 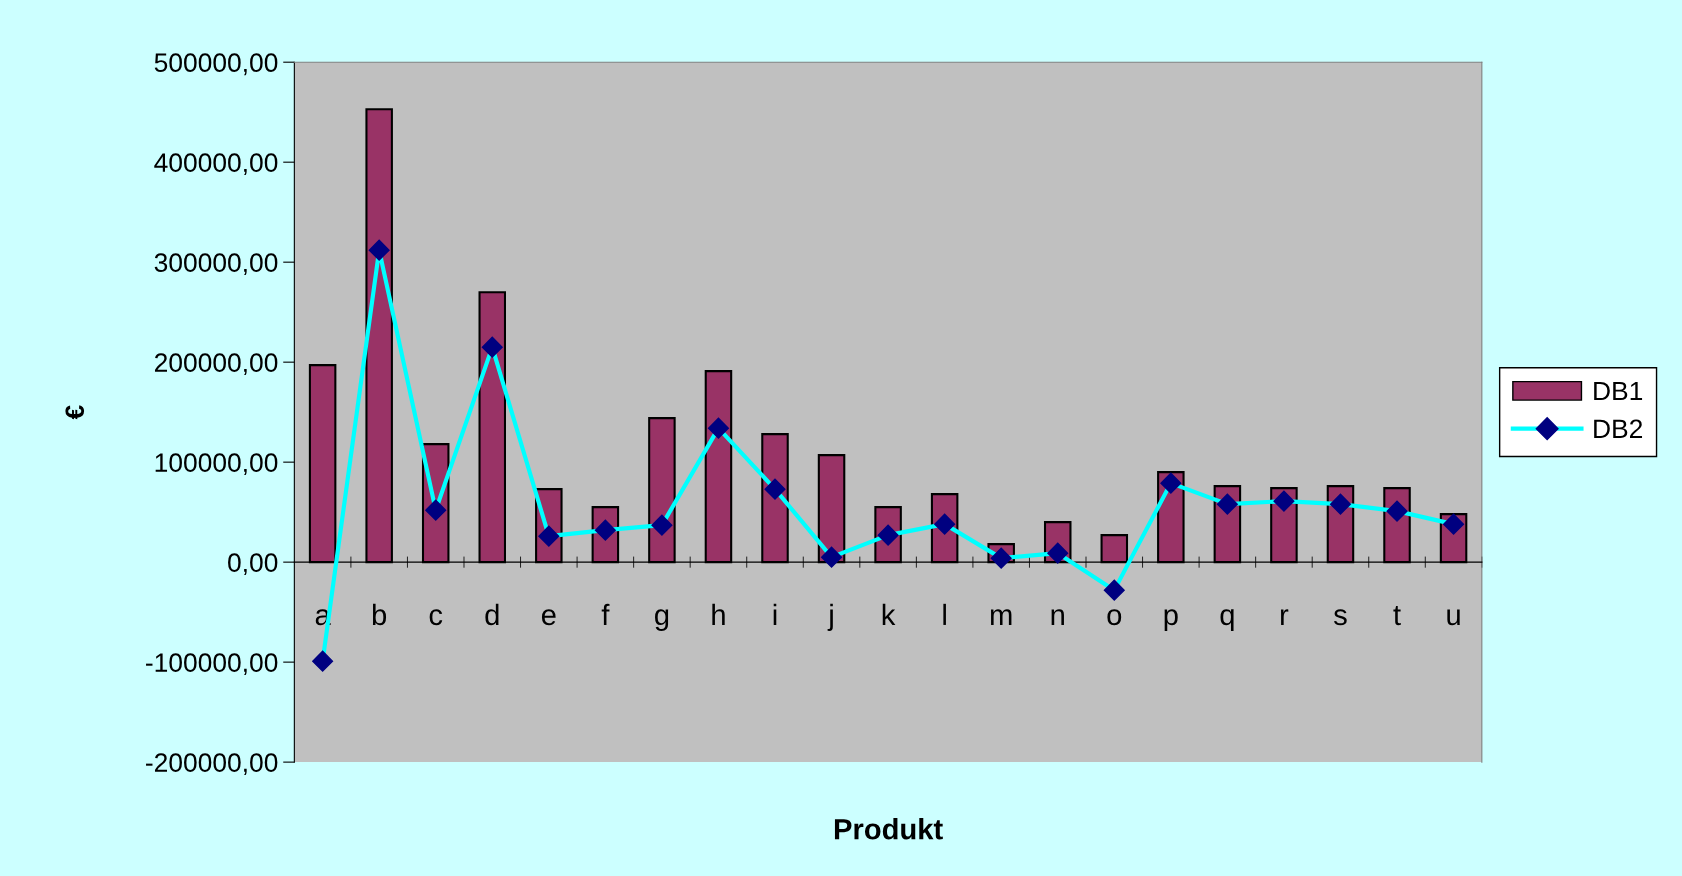 I want to click on x-tick-label: k, so click(x=889, y=614).